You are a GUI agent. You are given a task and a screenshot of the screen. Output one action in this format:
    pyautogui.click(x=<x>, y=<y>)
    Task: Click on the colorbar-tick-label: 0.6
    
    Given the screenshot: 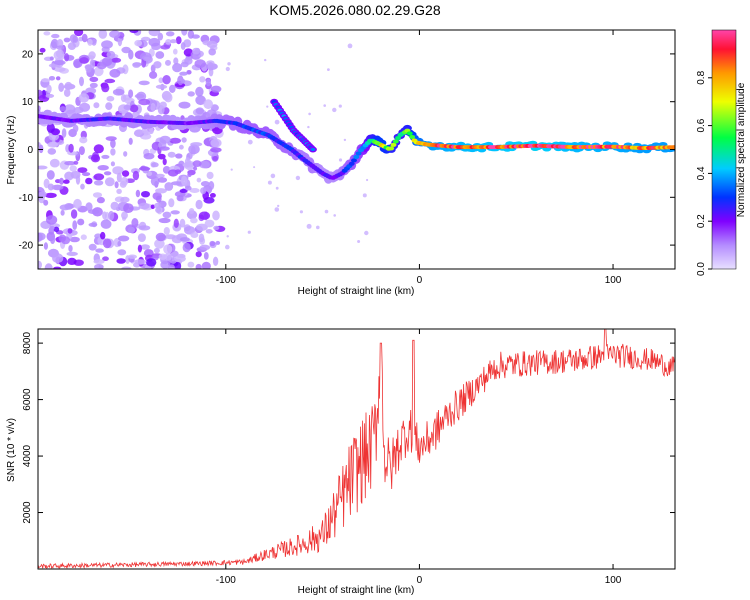 What is the action you would take?
    pyautogui.click(x=701, y=125)
    